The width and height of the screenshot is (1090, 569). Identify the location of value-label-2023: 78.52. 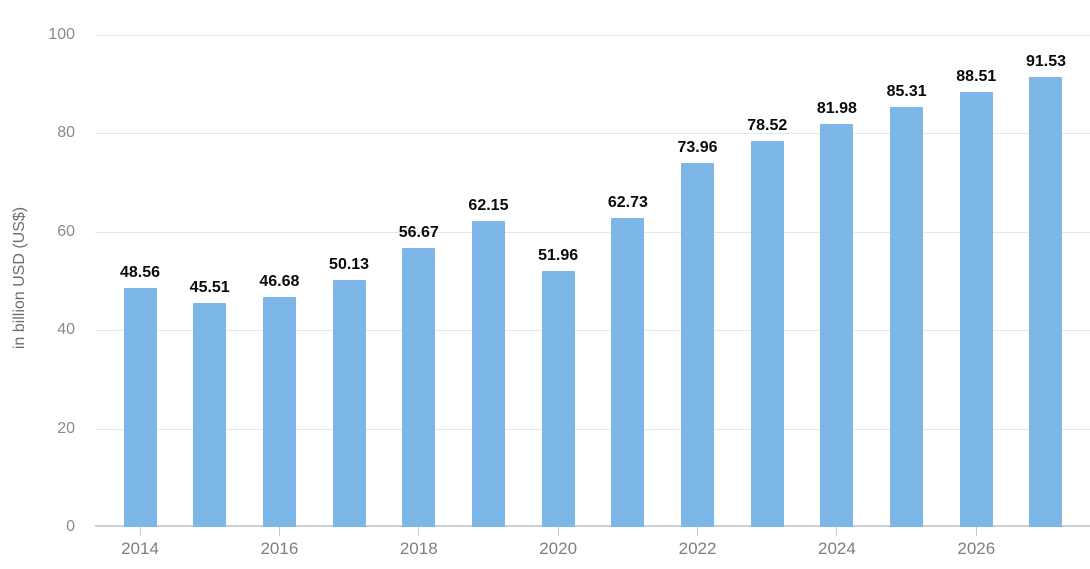
(767, 125).